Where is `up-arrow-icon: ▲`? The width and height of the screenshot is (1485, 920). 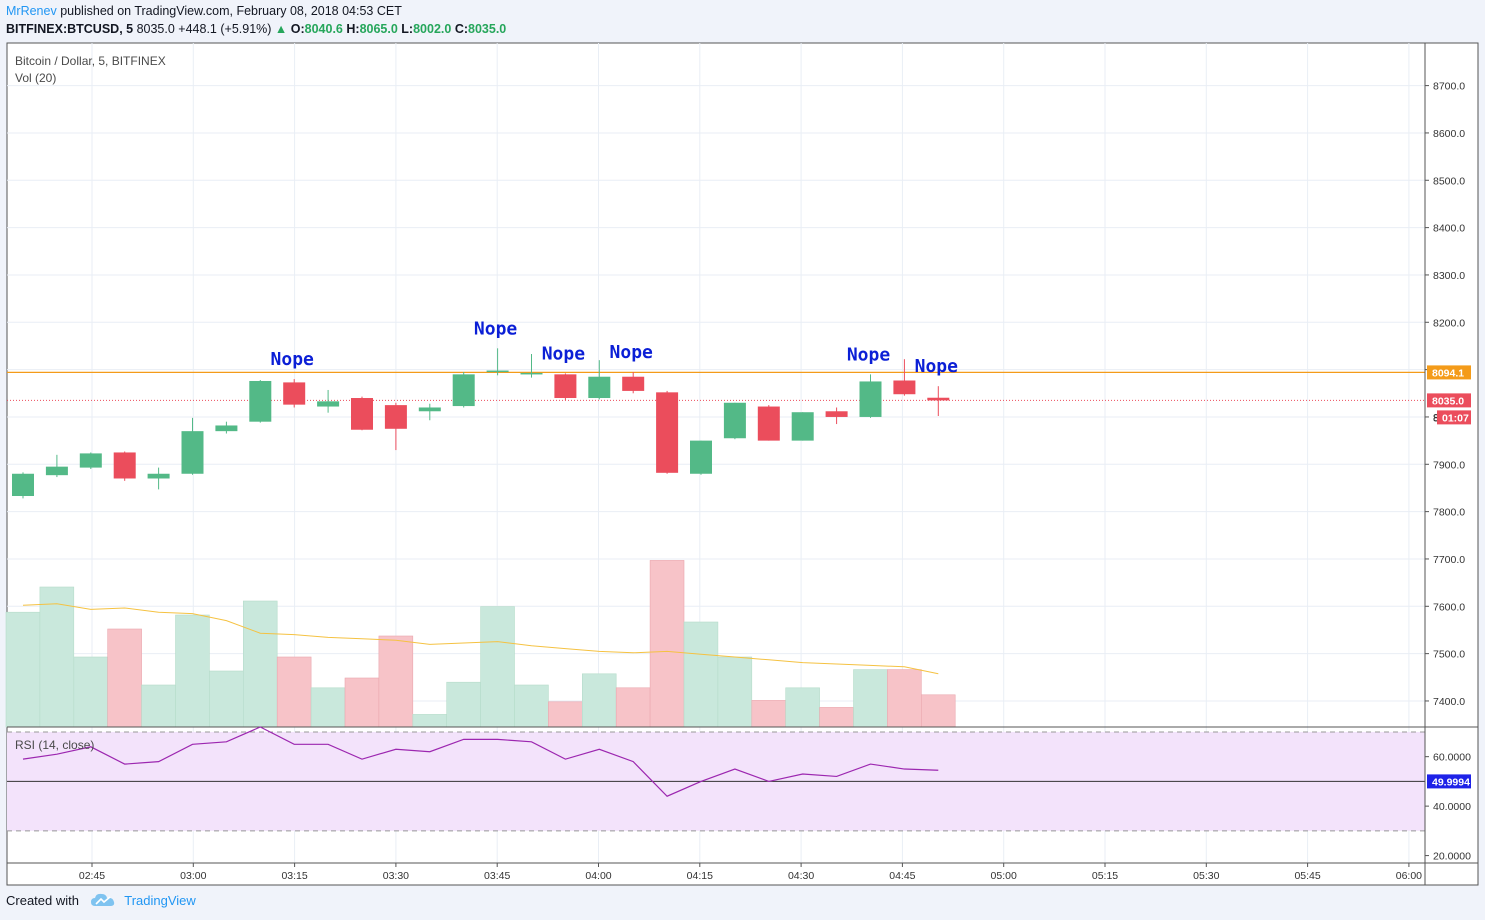 up-arrow-icon: ▲ is located at coordinates (281, 29).